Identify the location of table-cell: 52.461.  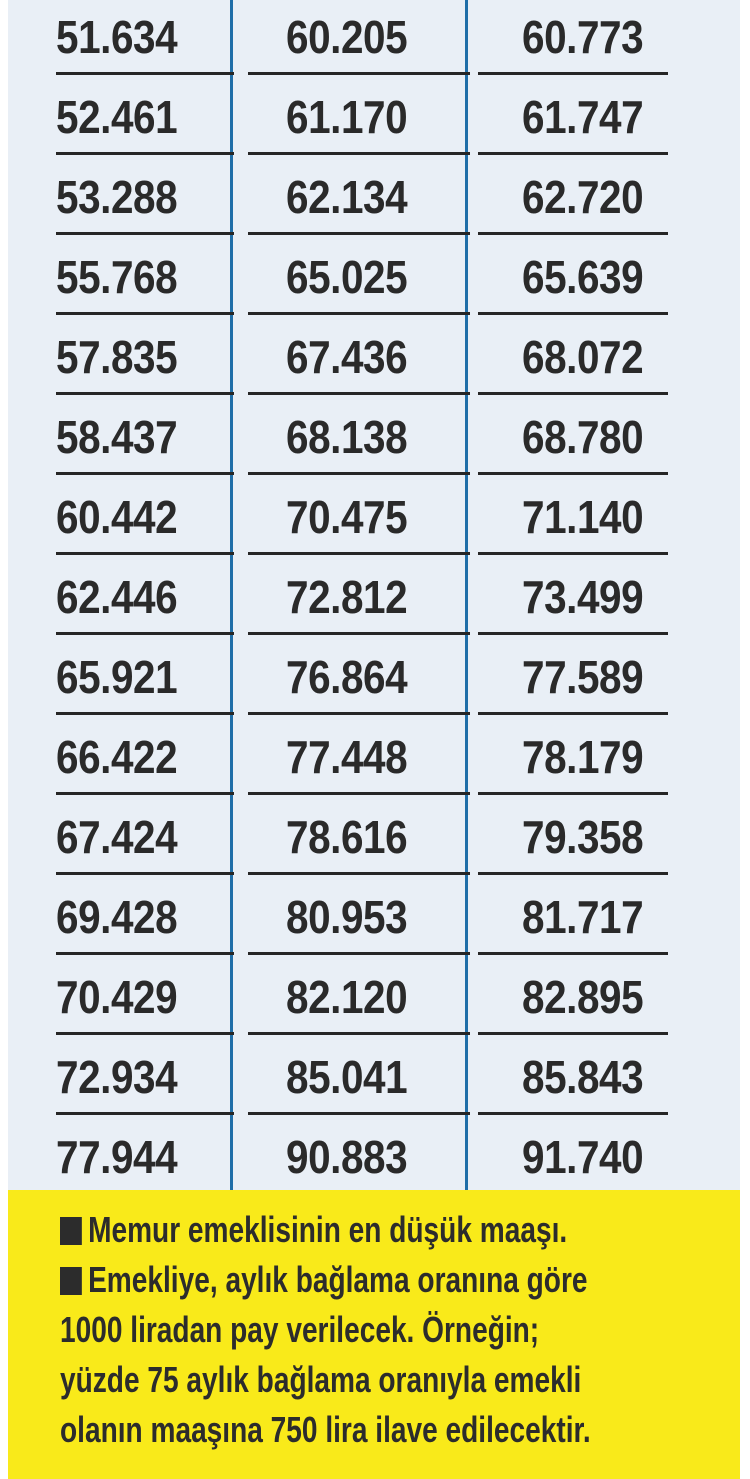
(117, 117).